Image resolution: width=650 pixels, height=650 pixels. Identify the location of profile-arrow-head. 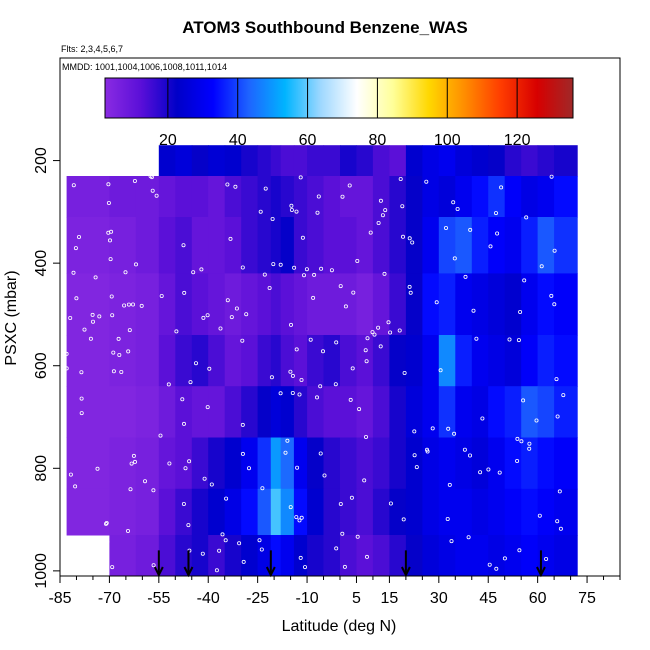
(158, 572).